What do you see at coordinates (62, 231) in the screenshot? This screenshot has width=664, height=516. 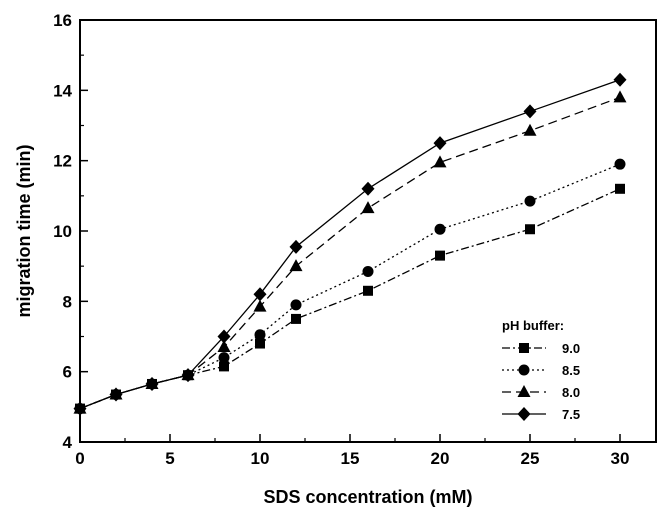 I see `y-tick-label: 10` at bounding box center [62, 231].